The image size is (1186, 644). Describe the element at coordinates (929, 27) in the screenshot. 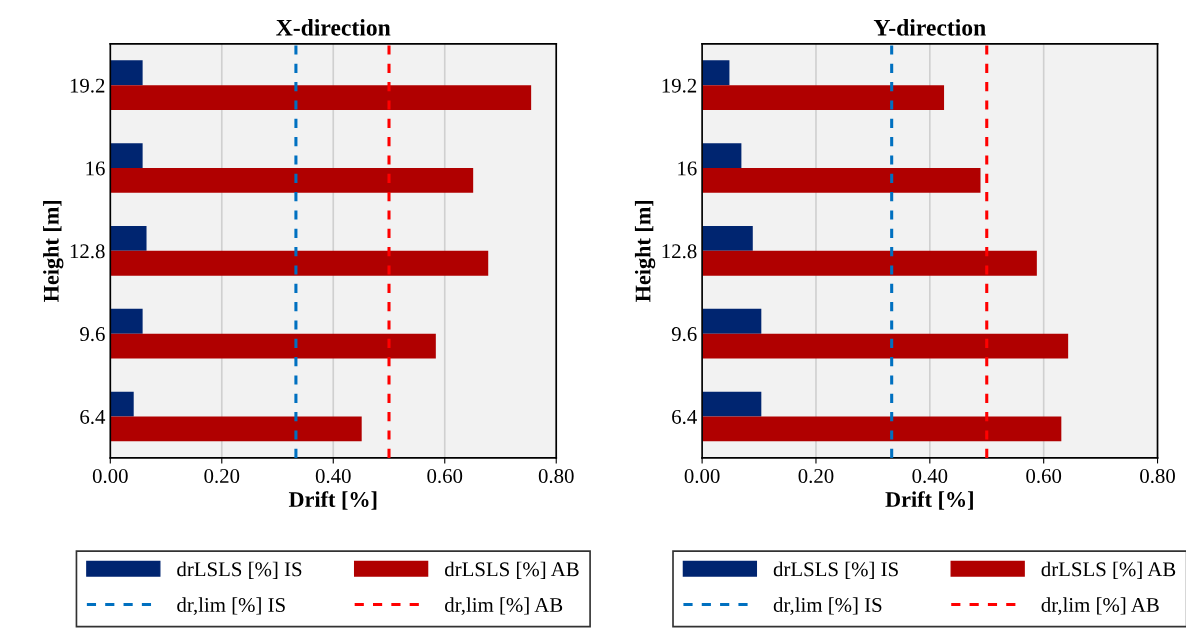

I see `chart-title: Y-direction` at that location.